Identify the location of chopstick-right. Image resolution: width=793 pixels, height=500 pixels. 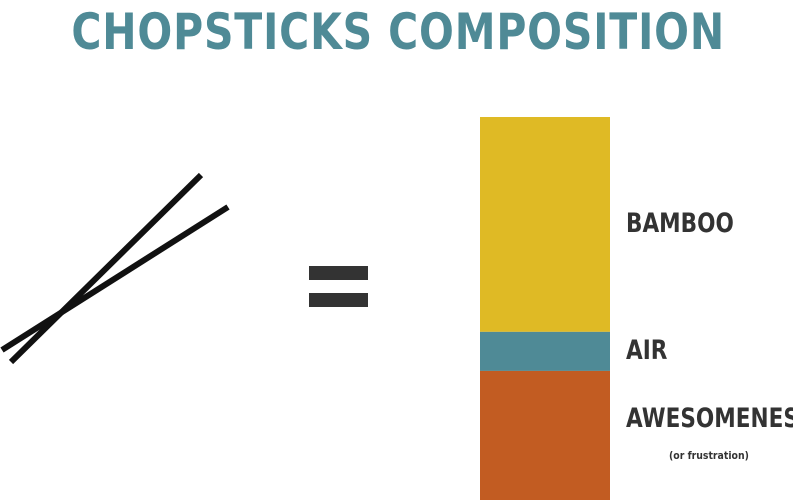
(115, 278).